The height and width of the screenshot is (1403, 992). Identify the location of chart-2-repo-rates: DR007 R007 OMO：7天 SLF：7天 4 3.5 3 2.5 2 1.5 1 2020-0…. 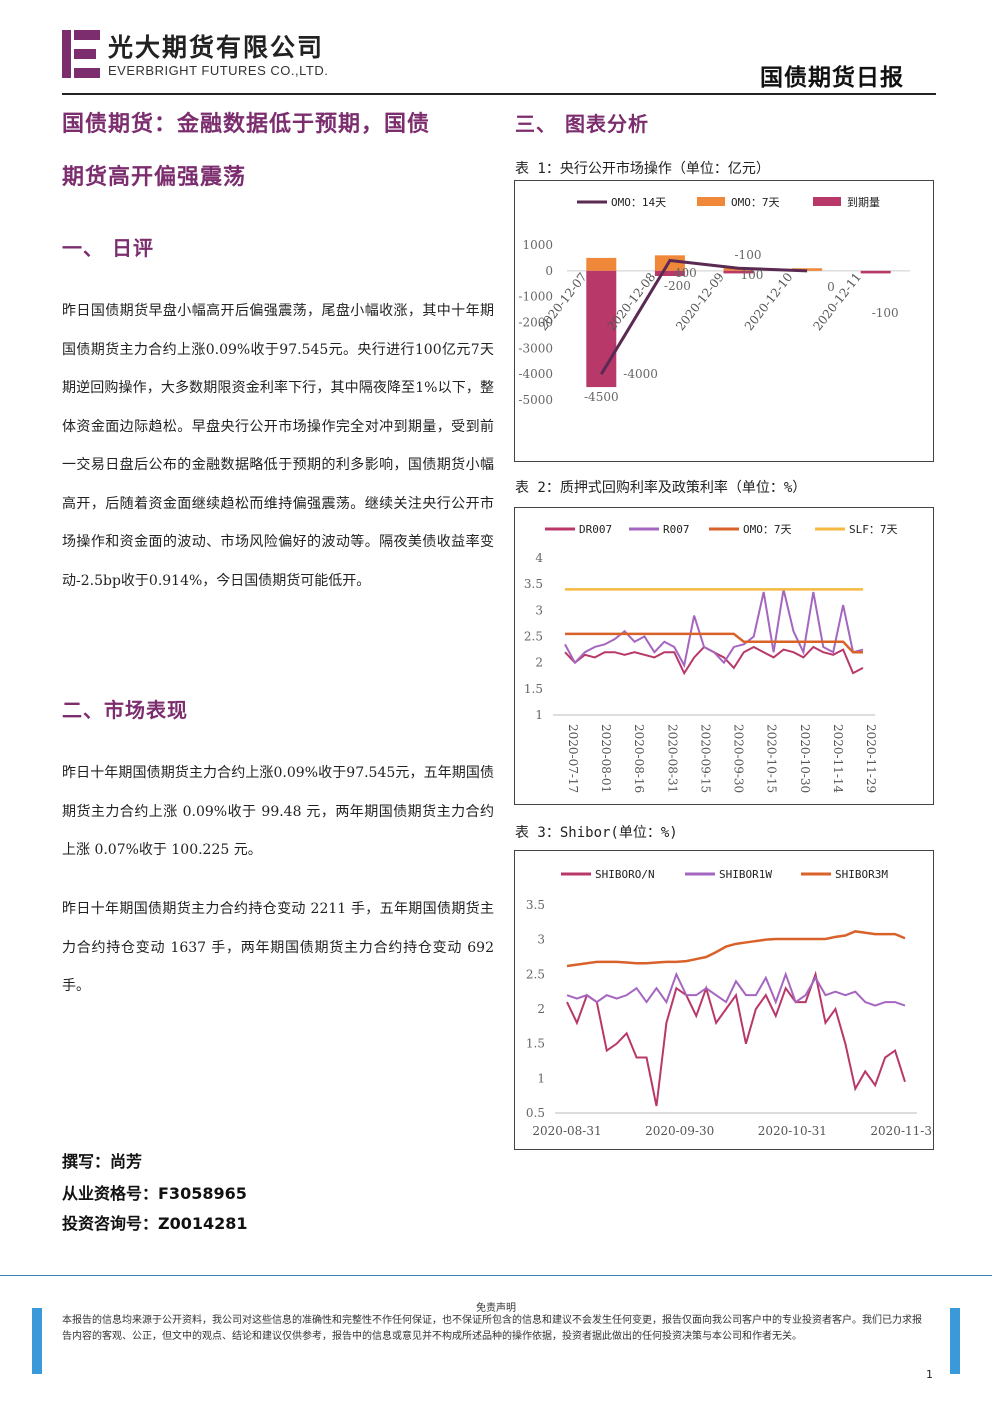
(711, 658).